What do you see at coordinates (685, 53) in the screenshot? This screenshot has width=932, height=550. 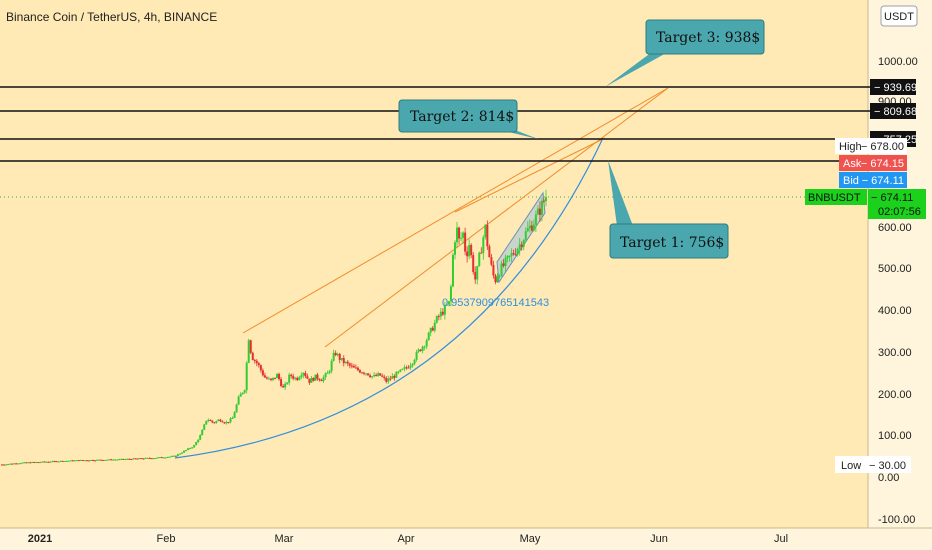 I see `callout-target-3: Target 3: 938$` at bounding box center [685, 53].